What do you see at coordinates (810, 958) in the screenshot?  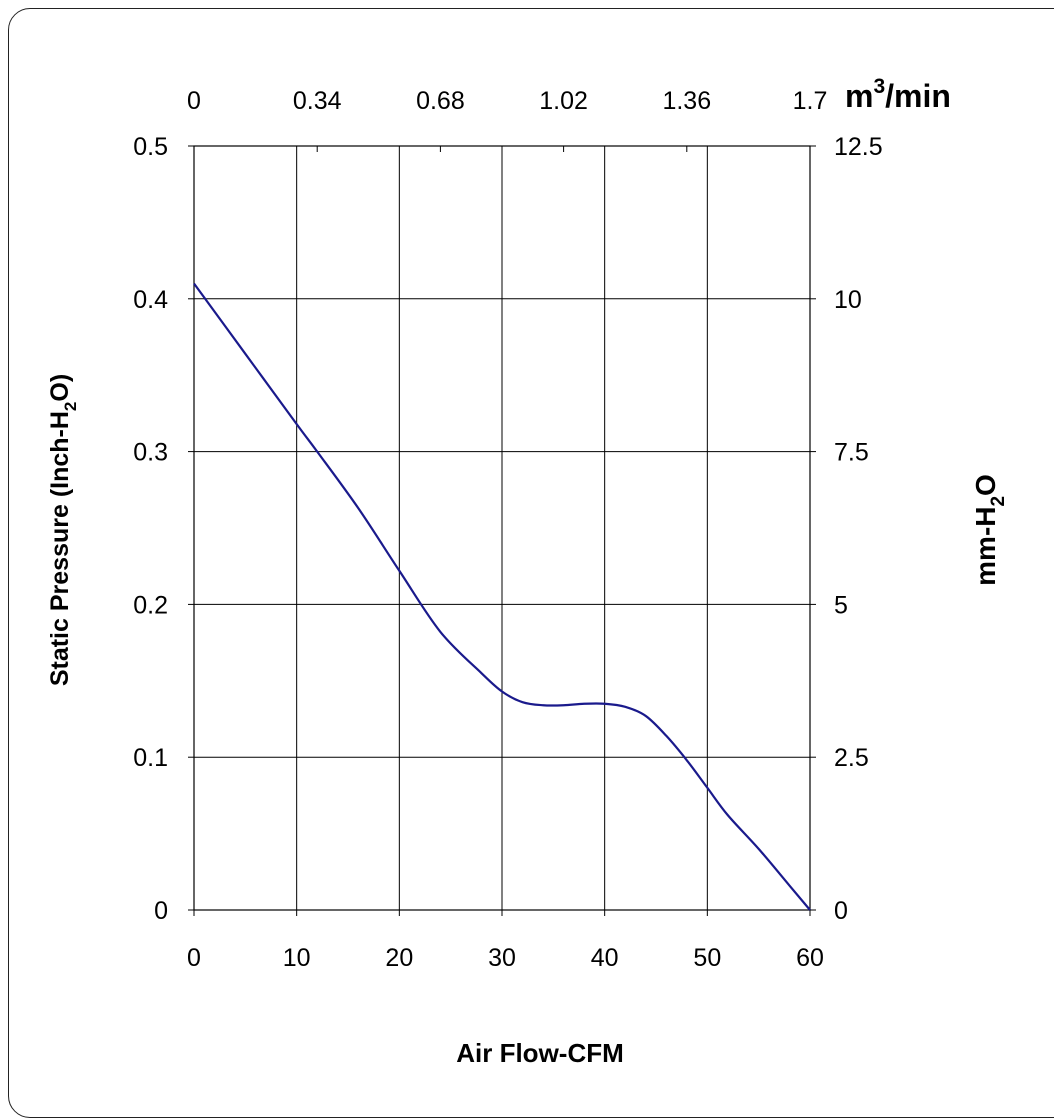 I see `x-tick-label: 60` at bounding box center [810, 958].